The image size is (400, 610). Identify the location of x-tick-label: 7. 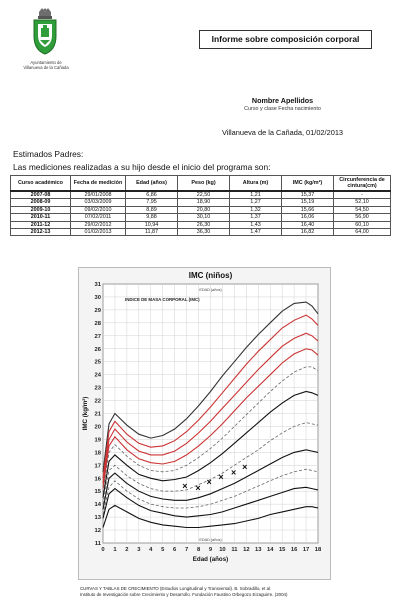
(186, 550).